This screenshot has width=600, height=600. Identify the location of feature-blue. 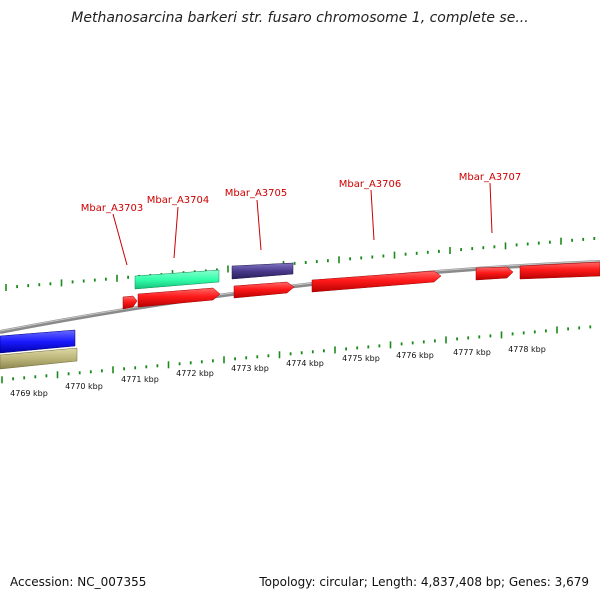
(38, 341).